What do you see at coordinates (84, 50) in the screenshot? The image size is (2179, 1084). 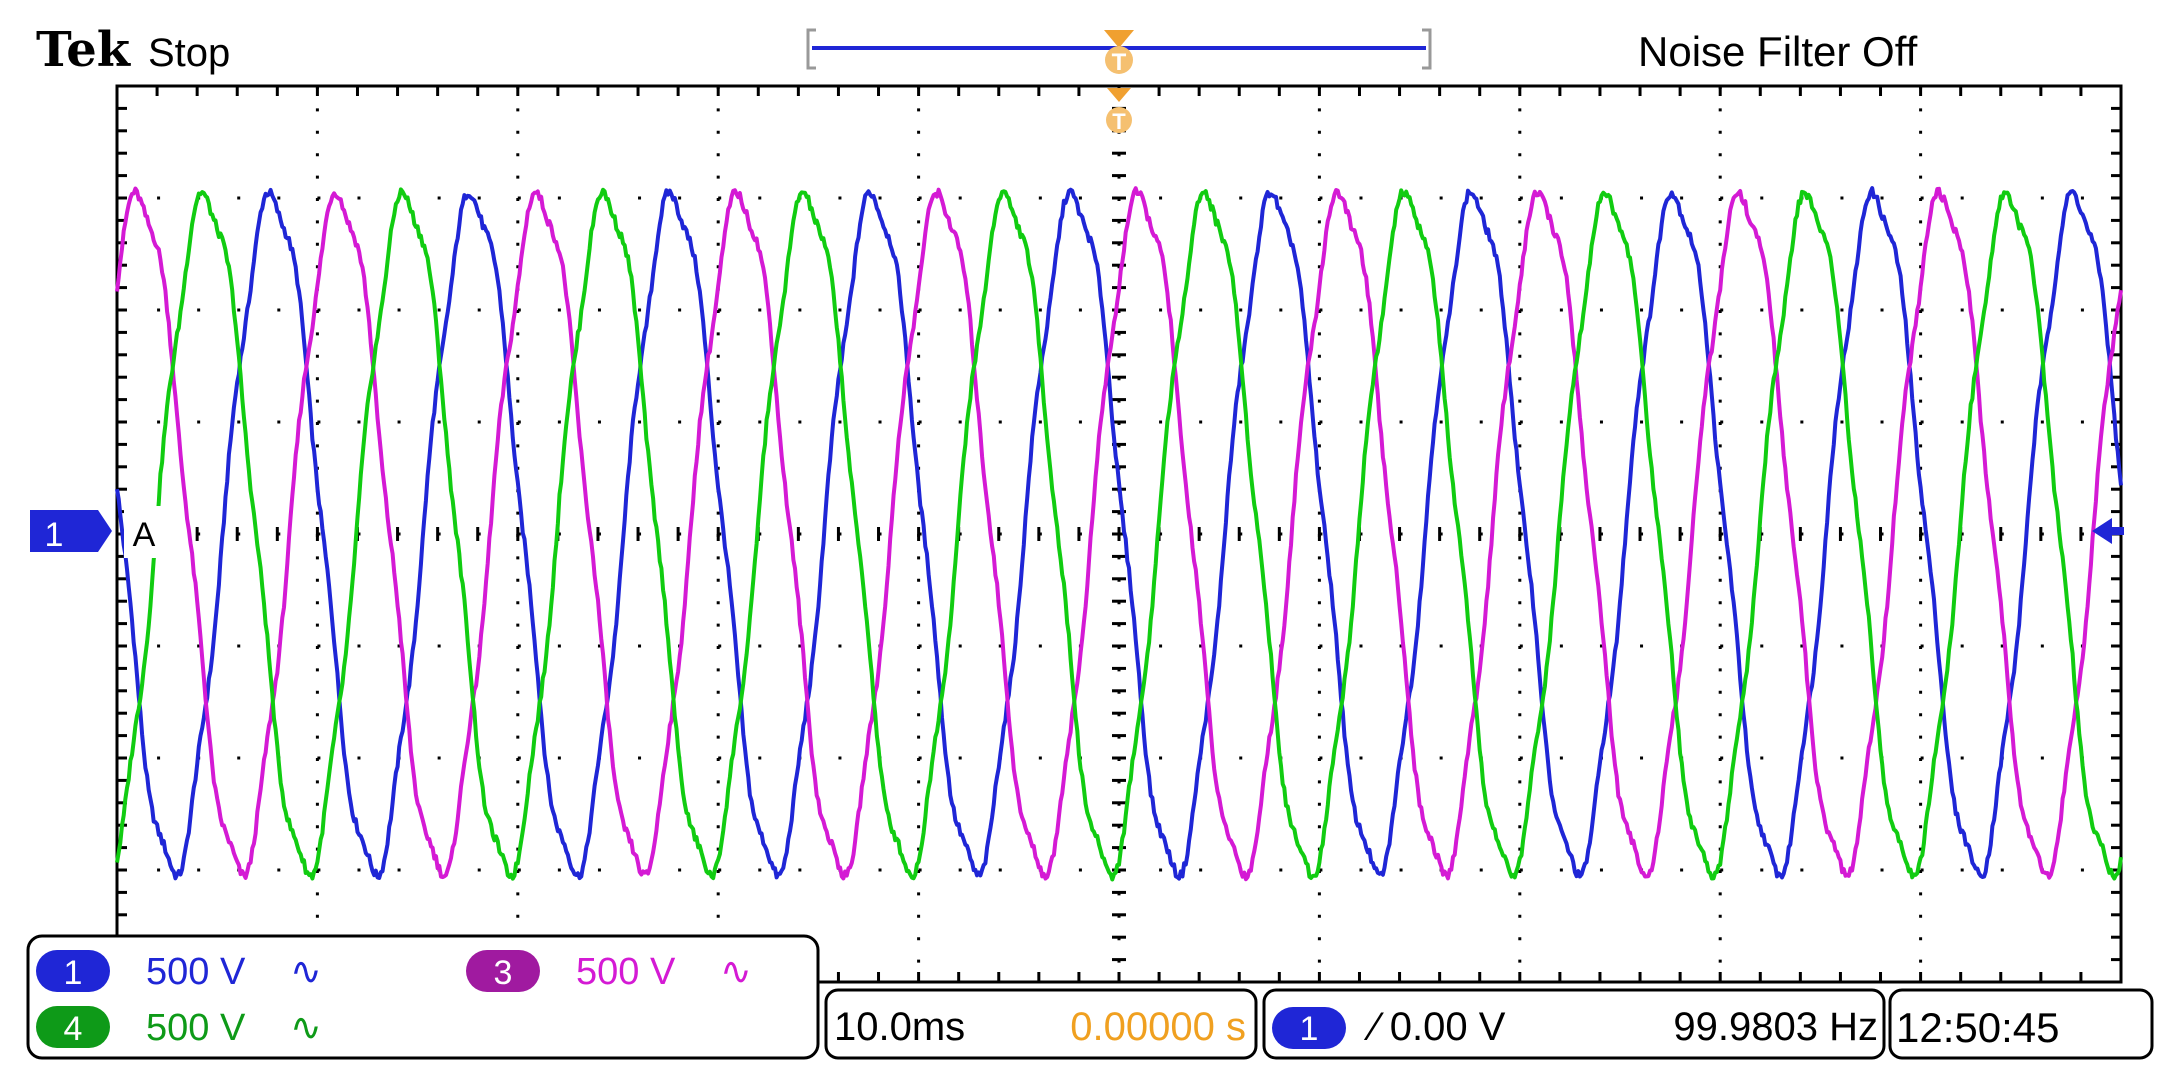 I see `brand-logo: Tek` at bounding box center [84, 50].